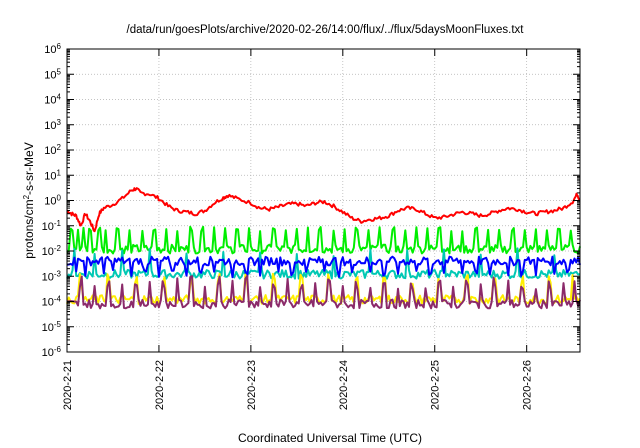 The width and height of the screenshot is (640, 448). What do you see at coordinates (29, 168) in the screenshot?
I see `y-axis-label-post: -s-sr-MeV` at bounding box center [29, 168].